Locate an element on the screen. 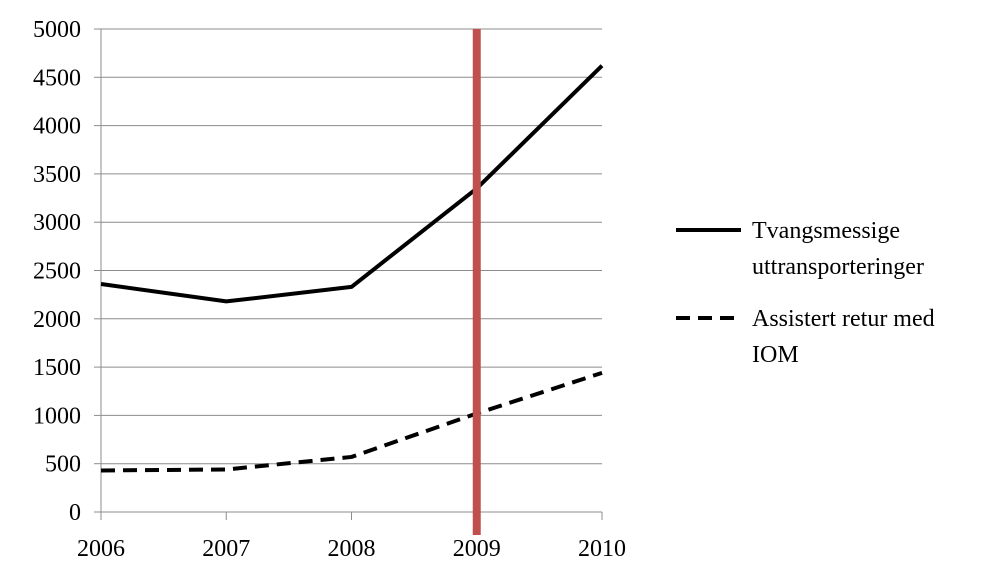 The width and height of the screenshot is (999, 563). legend-label-2: Assistert retur med is located at coordinates (843, 319).